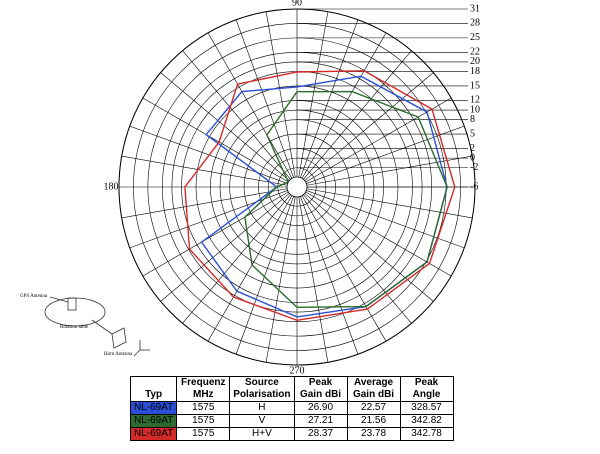 The height and width of the screenshot is (454, 600). I want to click on header-text: Polarisation, so click(262, 394).